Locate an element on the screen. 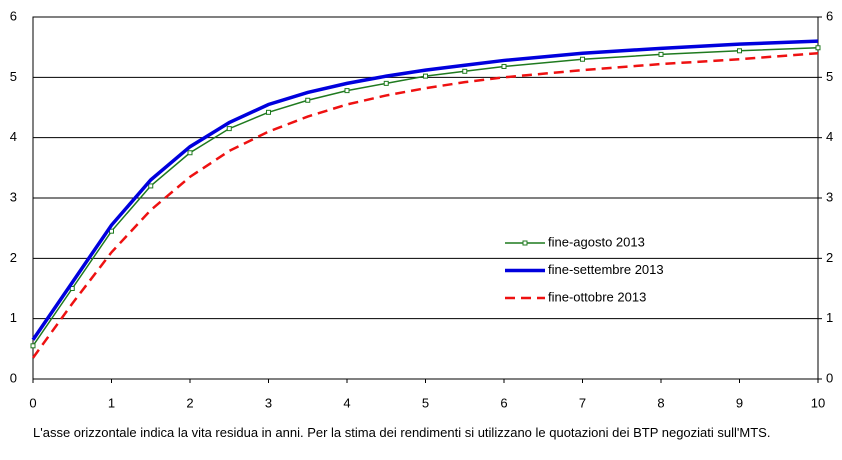 The height and width of the screenshot is (460, 842). y2-tick-label: 4 is located at coordinates (829, 136).